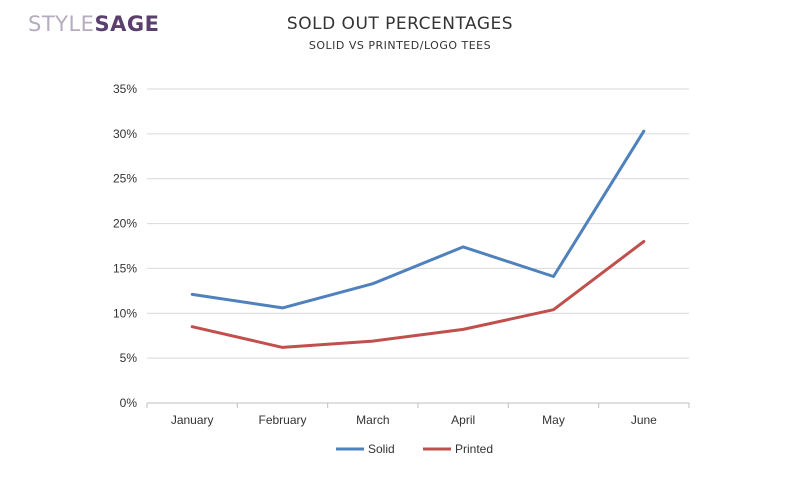 This screenshot has height=500, width=800. I want to click on stylesage-logo: STYLESAGE, so click(93, 24).